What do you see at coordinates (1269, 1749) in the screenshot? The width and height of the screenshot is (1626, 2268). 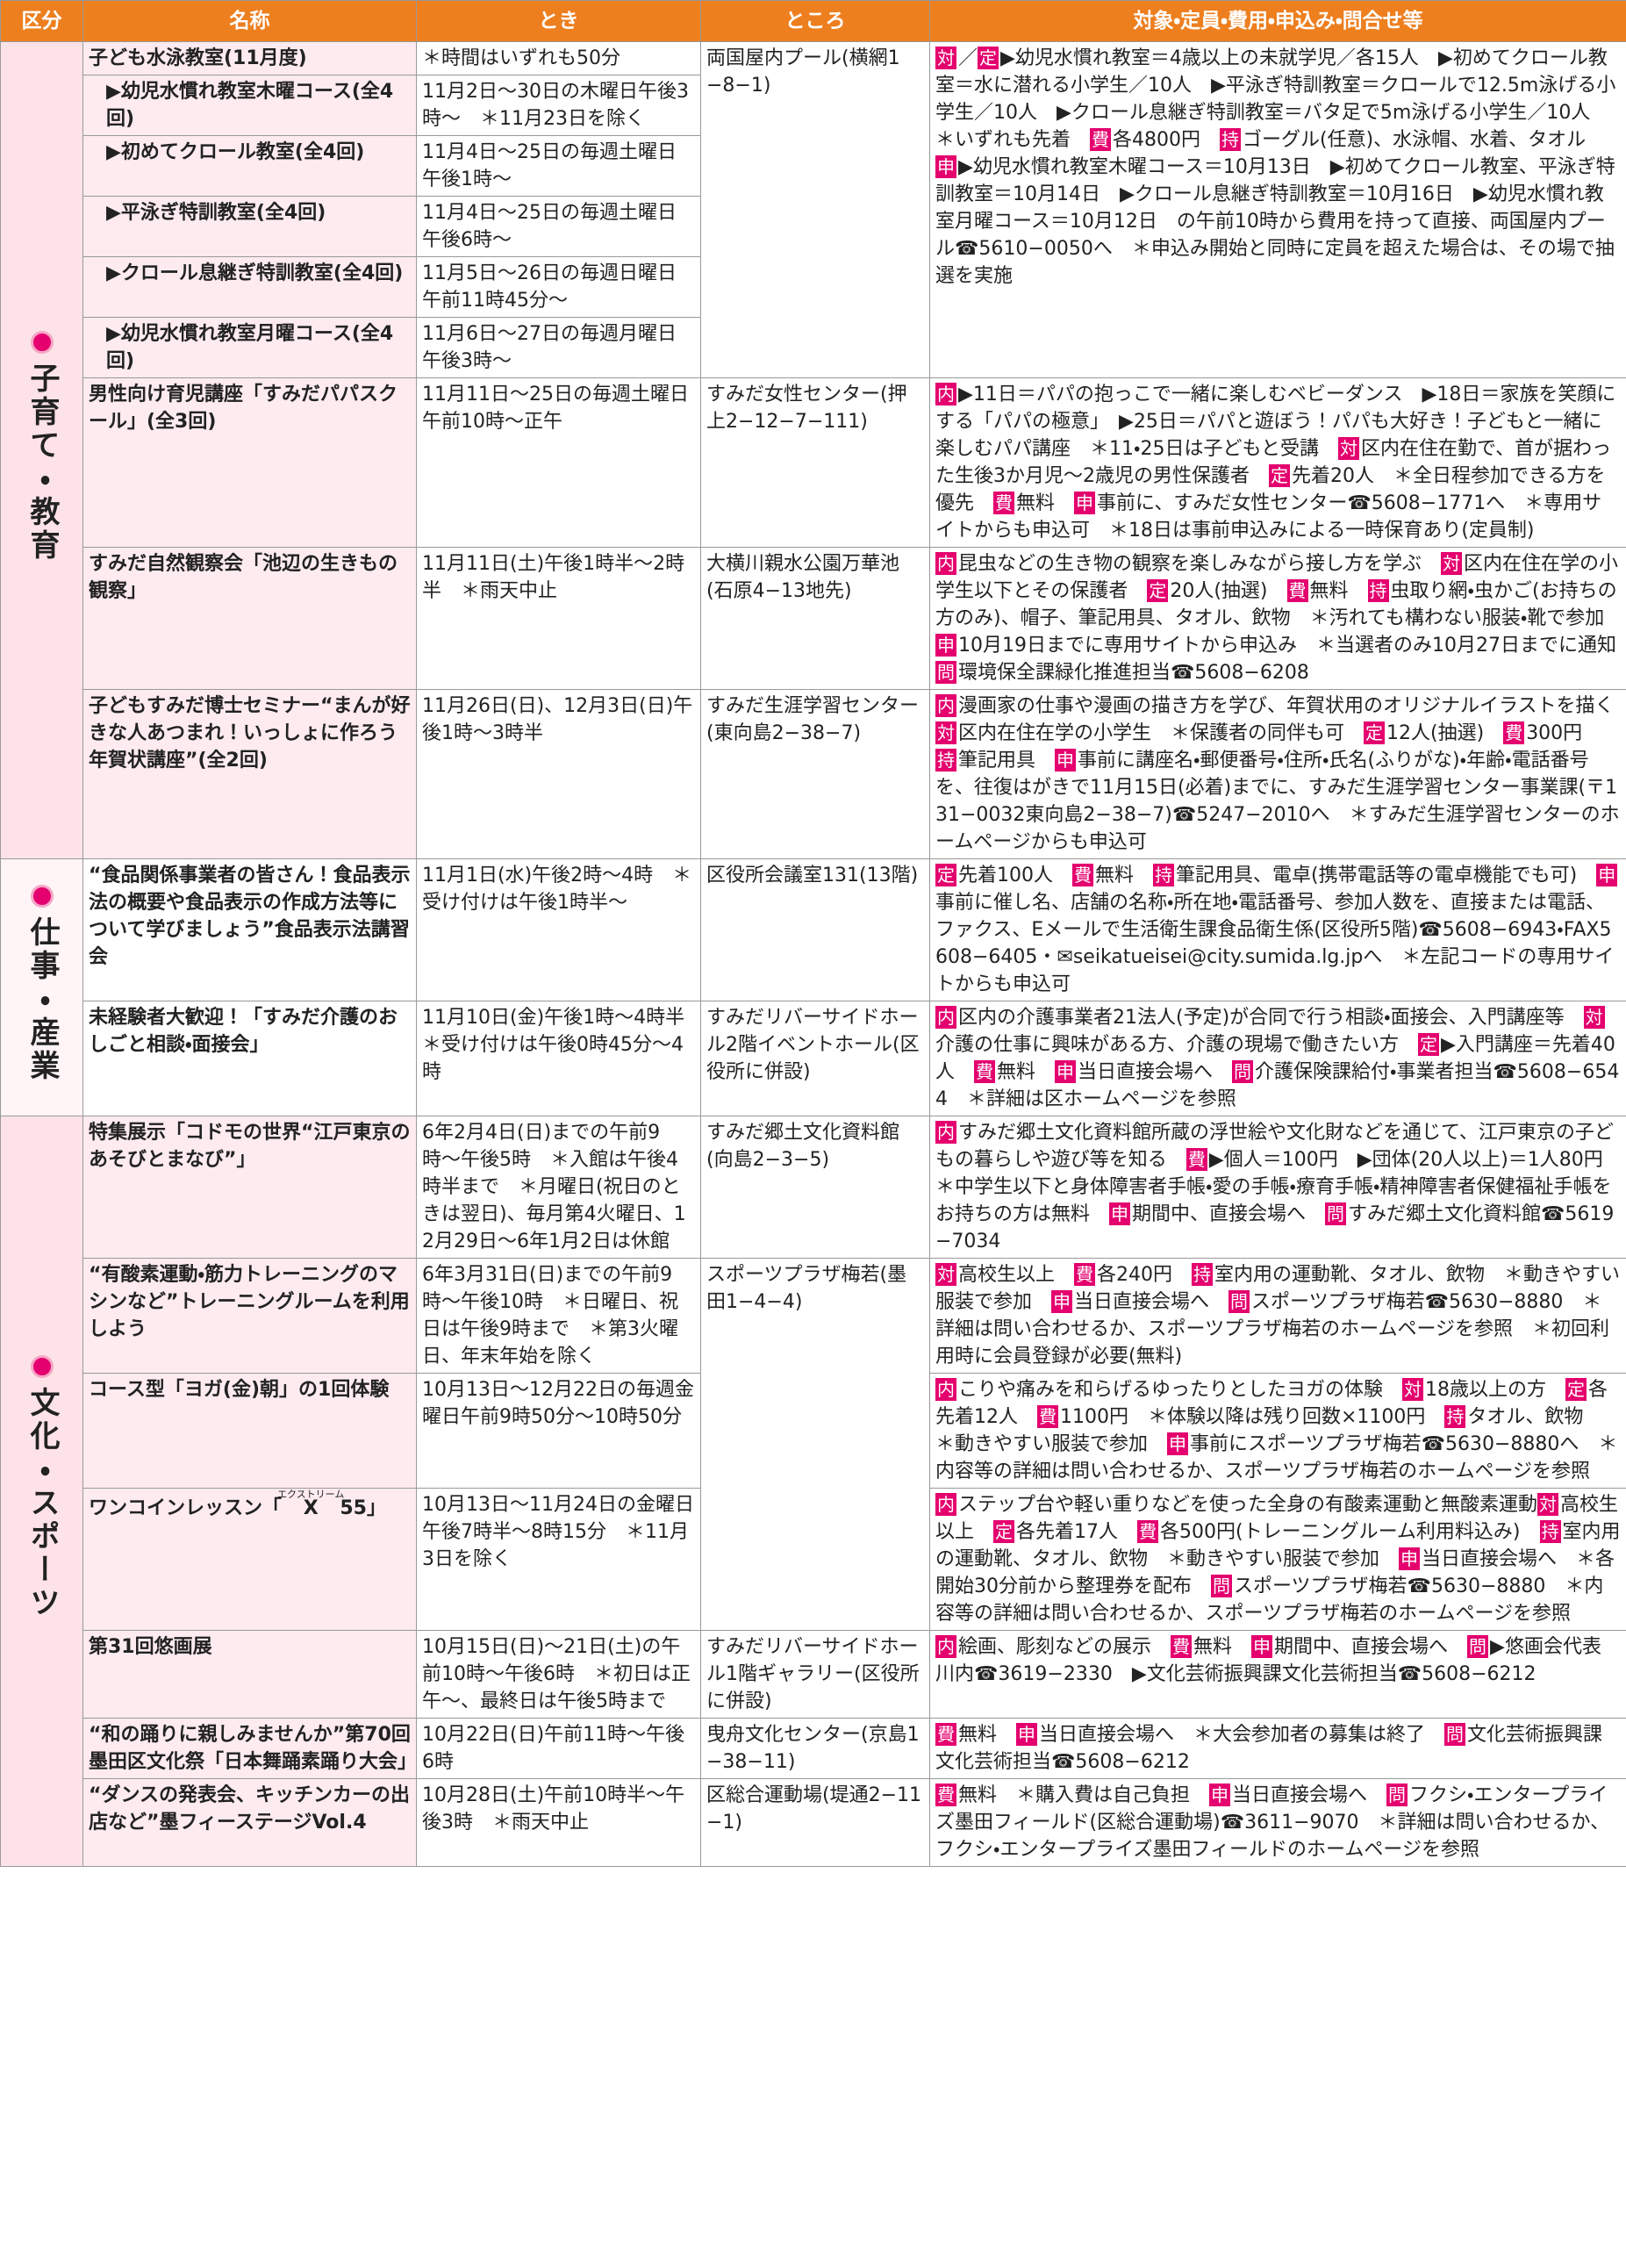 I see `detail-text: 文化芸術振興課文化芸術担当☎5608−6212` at bounding box center [1269, 1749].